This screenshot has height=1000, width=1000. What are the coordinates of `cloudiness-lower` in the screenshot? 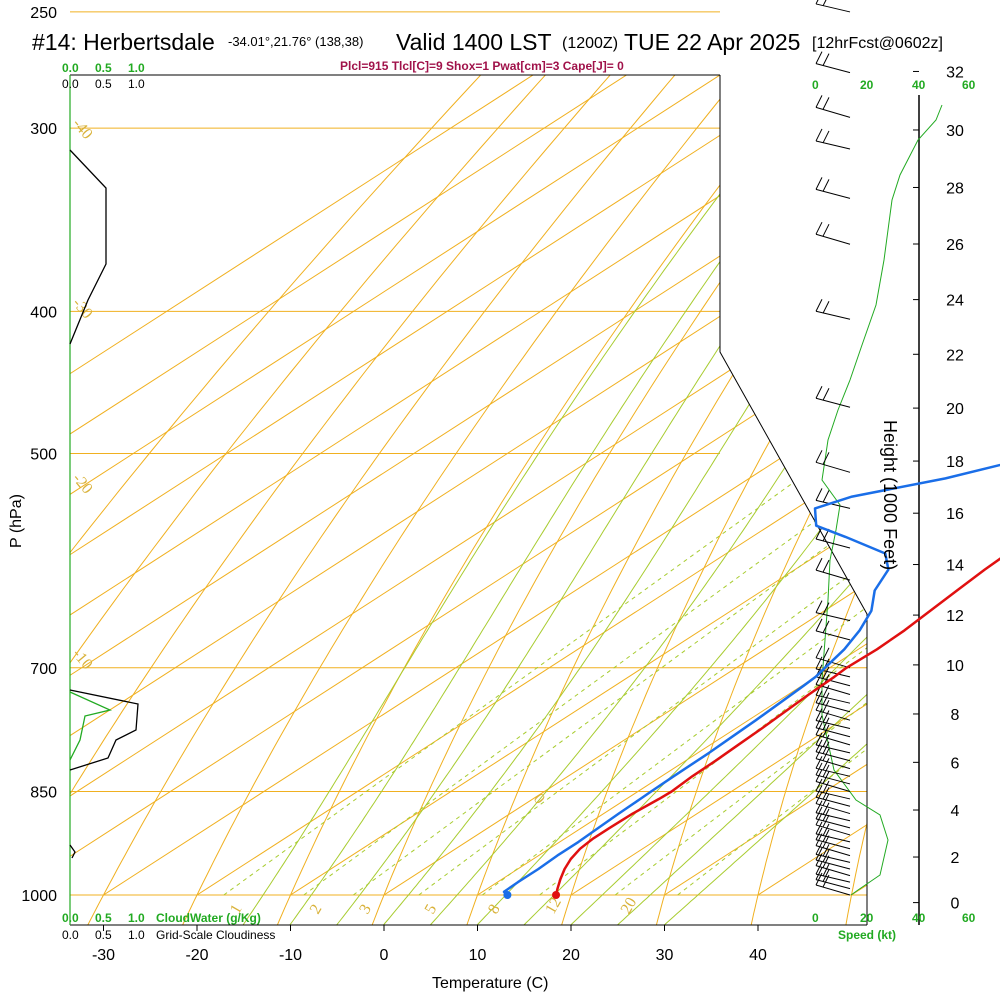 It's located at (104, 730).